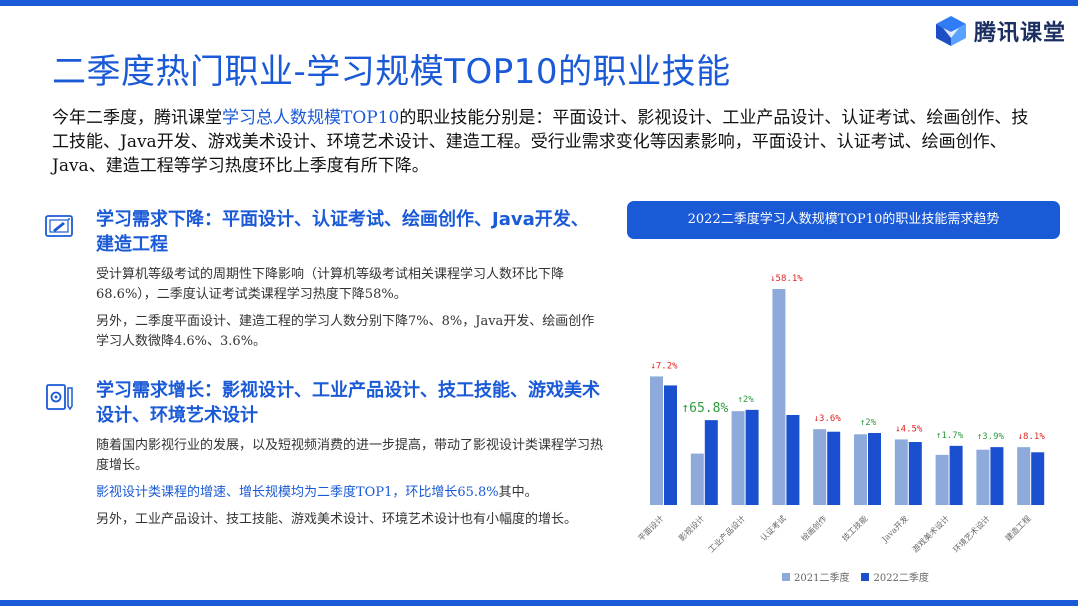 The height and width of the screenshot is (606, 1078). I want to click on intro-highlight: 学习总人数规模TOP10, so click(311, 118).